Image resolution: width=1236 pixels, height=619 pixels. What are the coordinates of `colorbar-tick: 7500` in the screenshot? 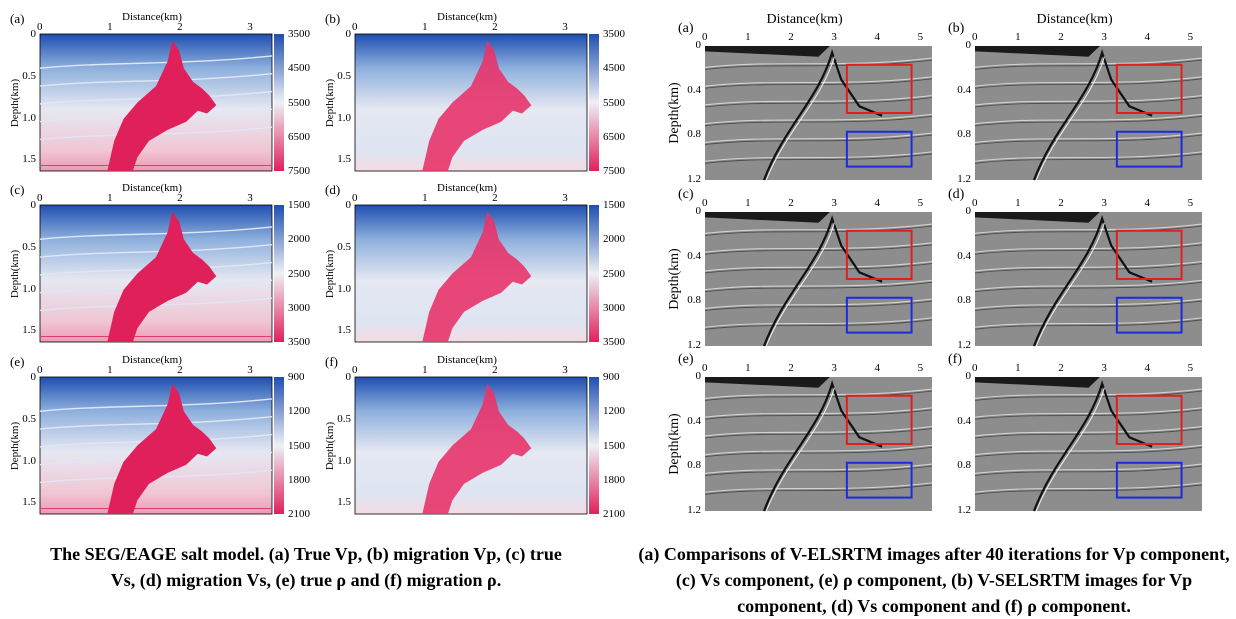 It's located at (299, 171).